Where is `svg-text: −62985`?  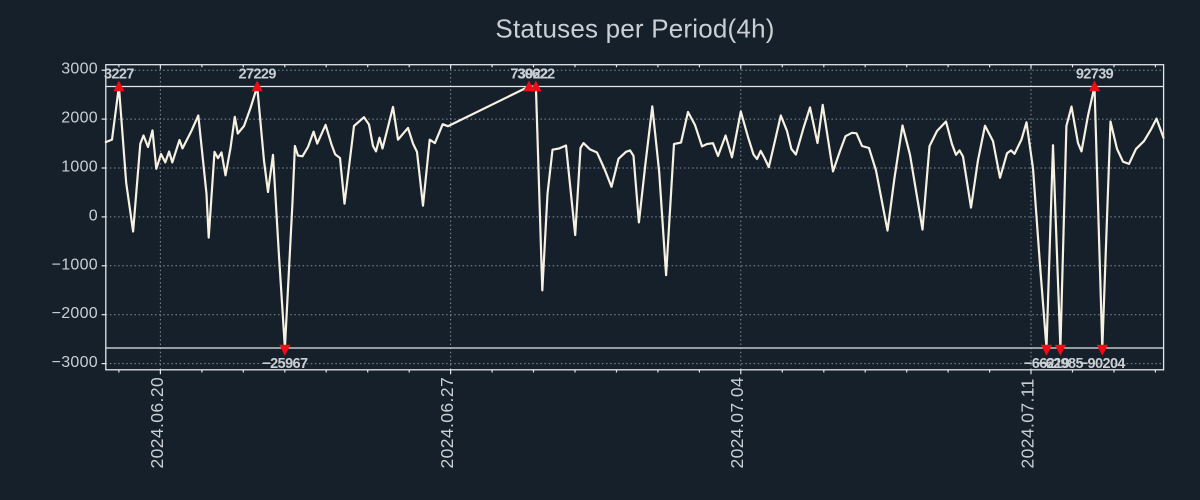 svg-text: −62985 is located at coordinates (1061, 364).